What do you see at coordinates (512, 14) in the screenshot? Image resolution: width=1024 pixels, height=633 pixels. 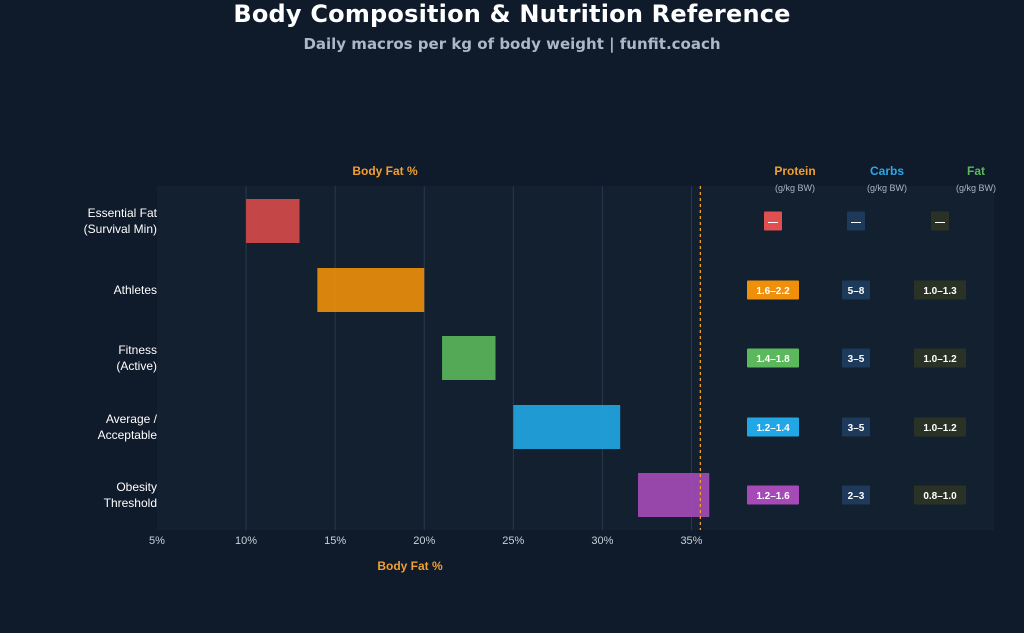 I see `chart-title: Body Composition & Nutrition Reference` at bounding box center [512, 14].